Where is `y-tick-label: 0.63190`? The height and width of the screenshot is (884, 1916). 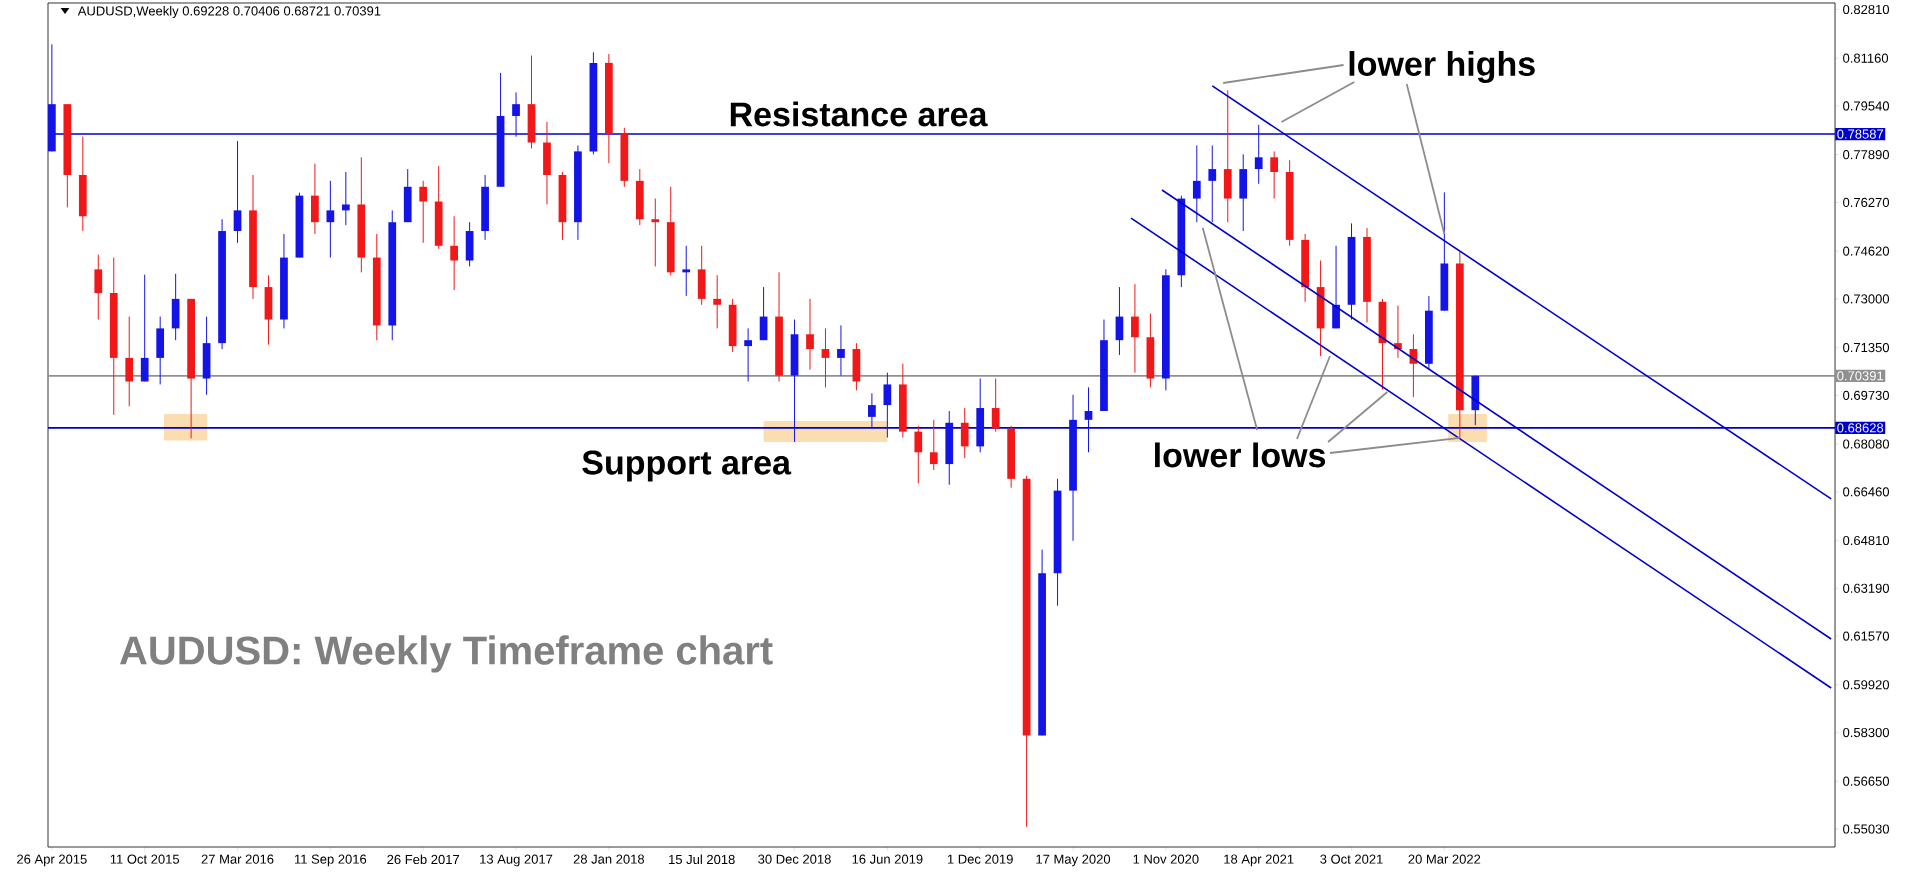 y-tick-label: 0.63190 is located at coordinates (1866, 588).